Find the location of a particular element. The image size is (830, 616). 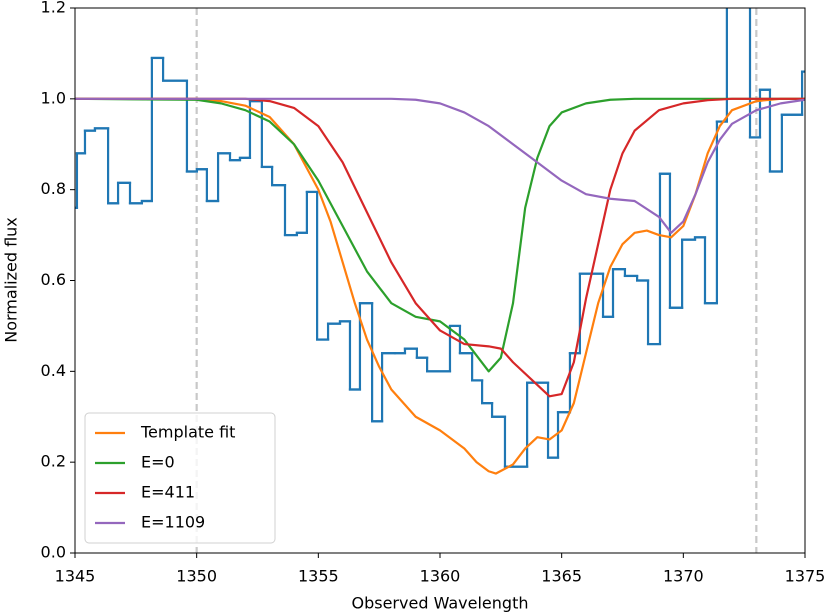

legend-label: E=0 is located at coordinates (158, 462).